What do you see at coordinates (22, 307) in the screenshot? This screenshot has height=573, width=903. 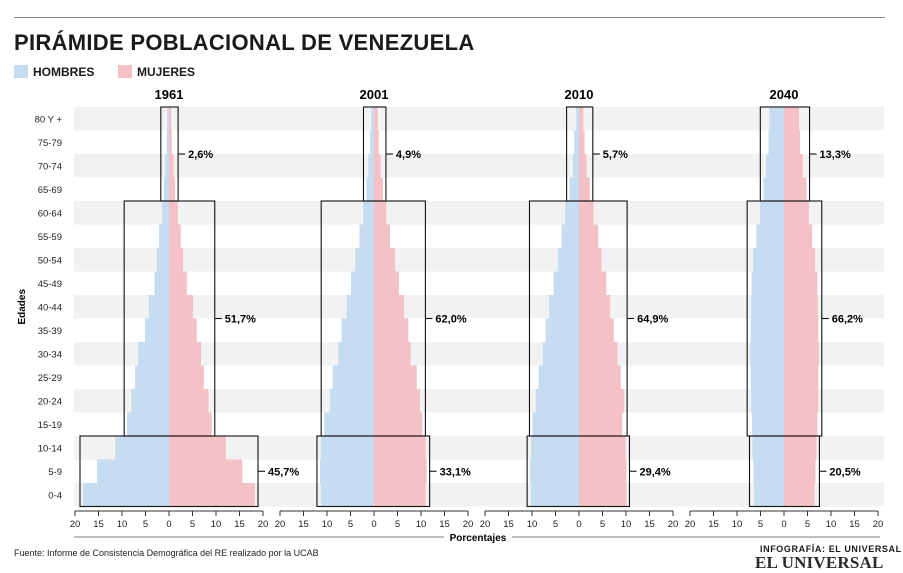 I see `y-axis-title: Edades` at bounding box center [22, 307].